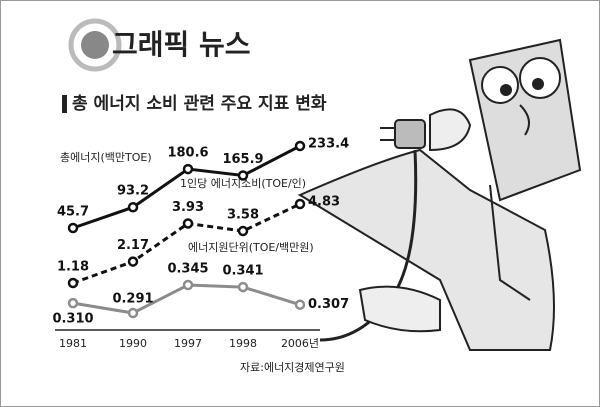  What do you see at coordinates (328, 304) in the screenshot?
I see `value-label: 0.307` at bounding box center [328, 304].